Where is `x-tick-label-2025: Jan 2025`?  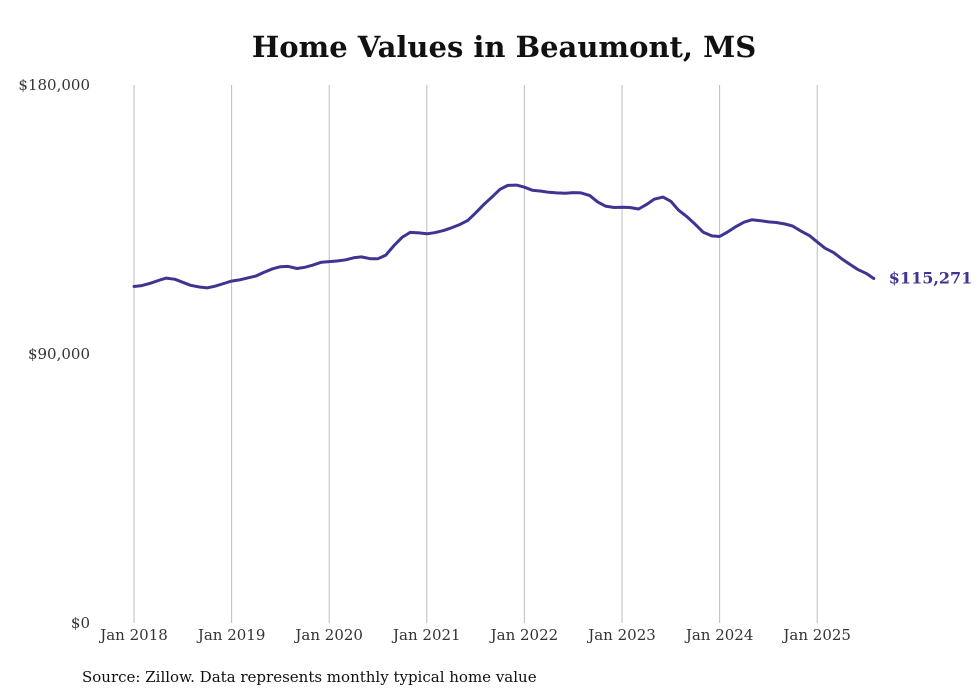
x-tick-label-2025: Jan 2025 is located at coordinates (816, 635).